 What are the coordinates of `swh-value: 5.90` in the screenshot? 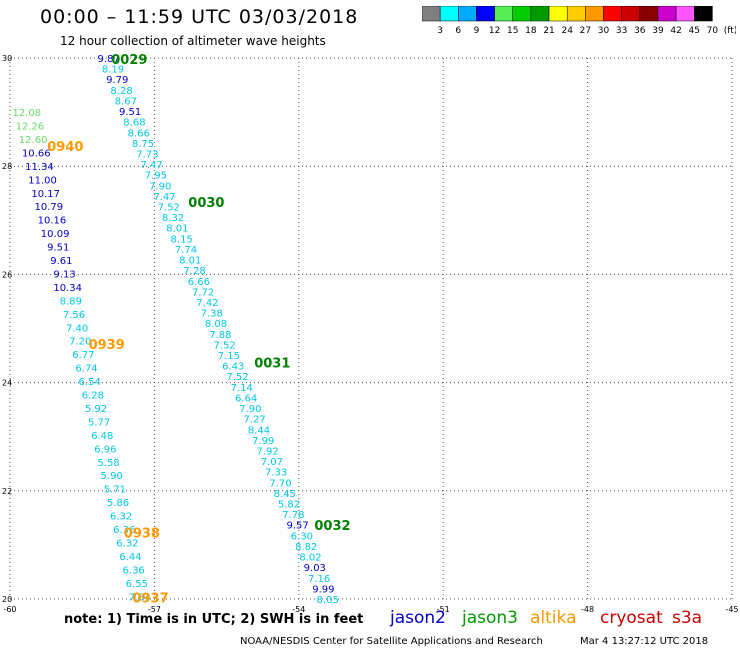 It's located at (112, 476).